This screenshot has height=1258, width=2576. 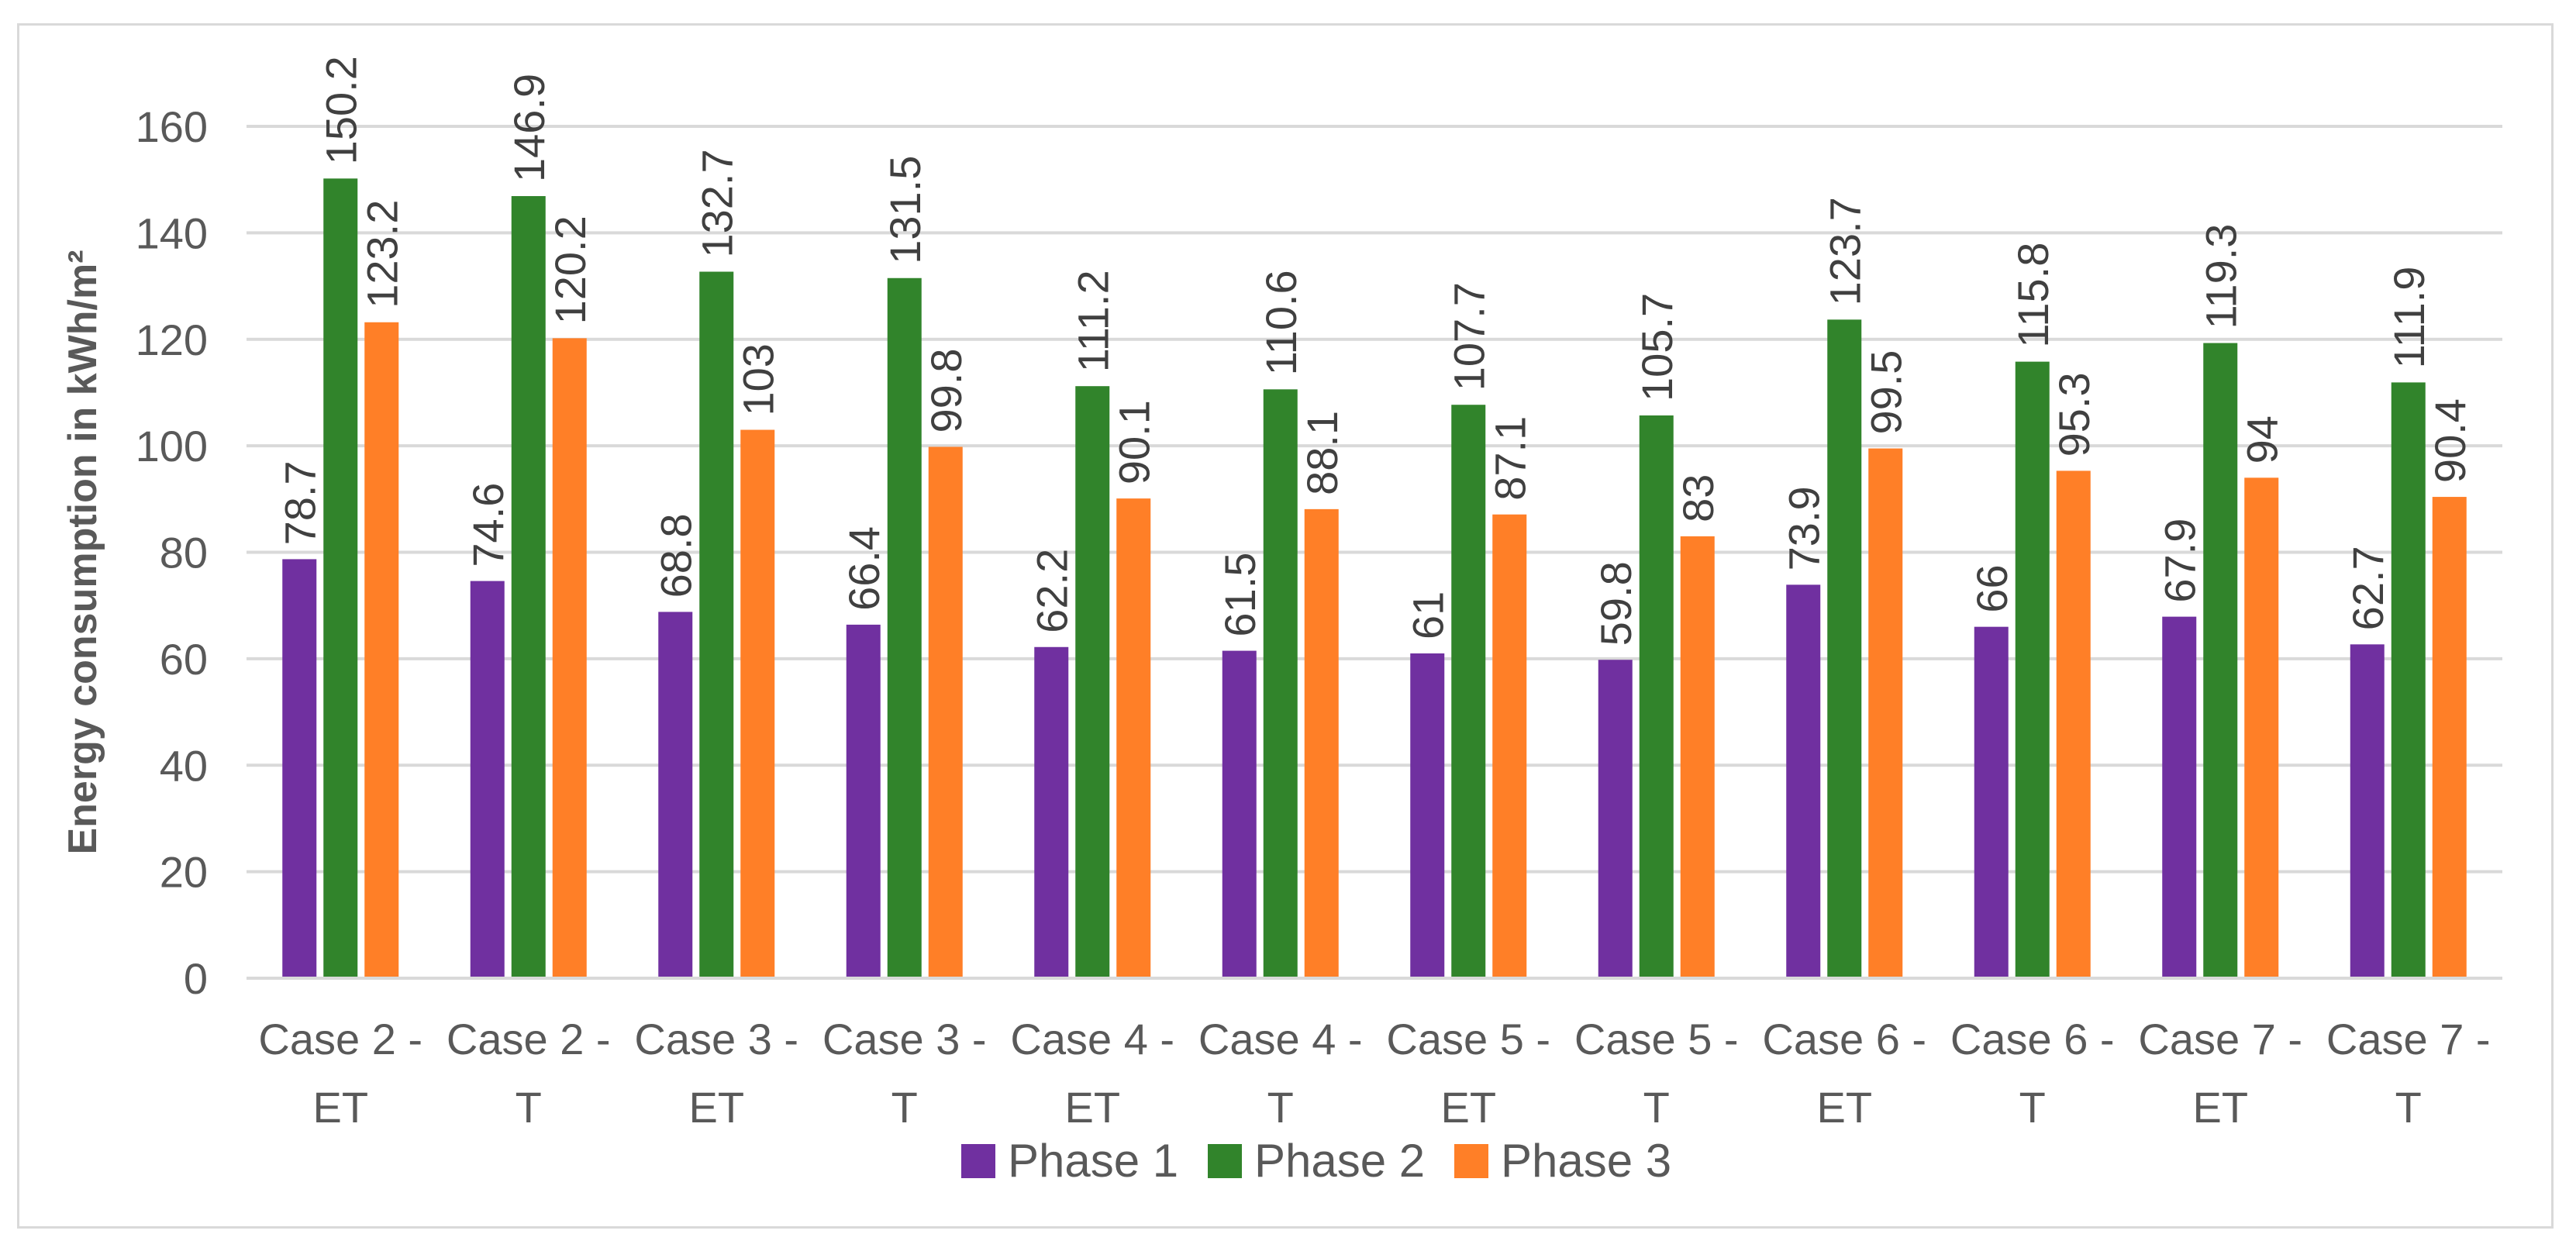 What do you see at coordinates (529, 128) in the screenshot?
I see `data-label: 146.9` at bounding box center [529, 128].